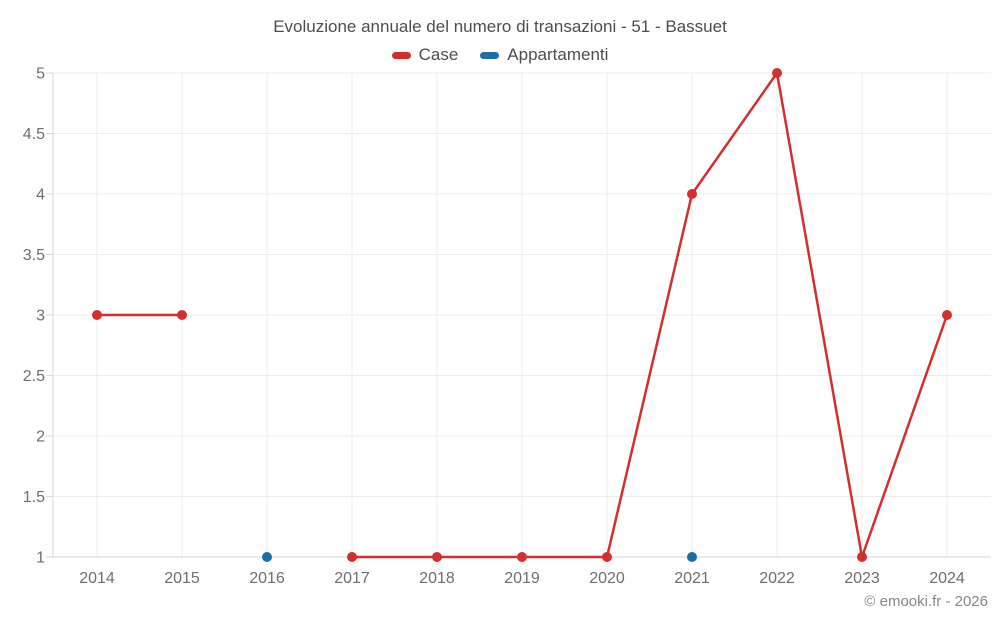 The height and width of the screenshot is (625, 1000). Describe the element at coordinates (607, 578) in the screenshot. I see `x-axis-tick-label: 2020` at that location.